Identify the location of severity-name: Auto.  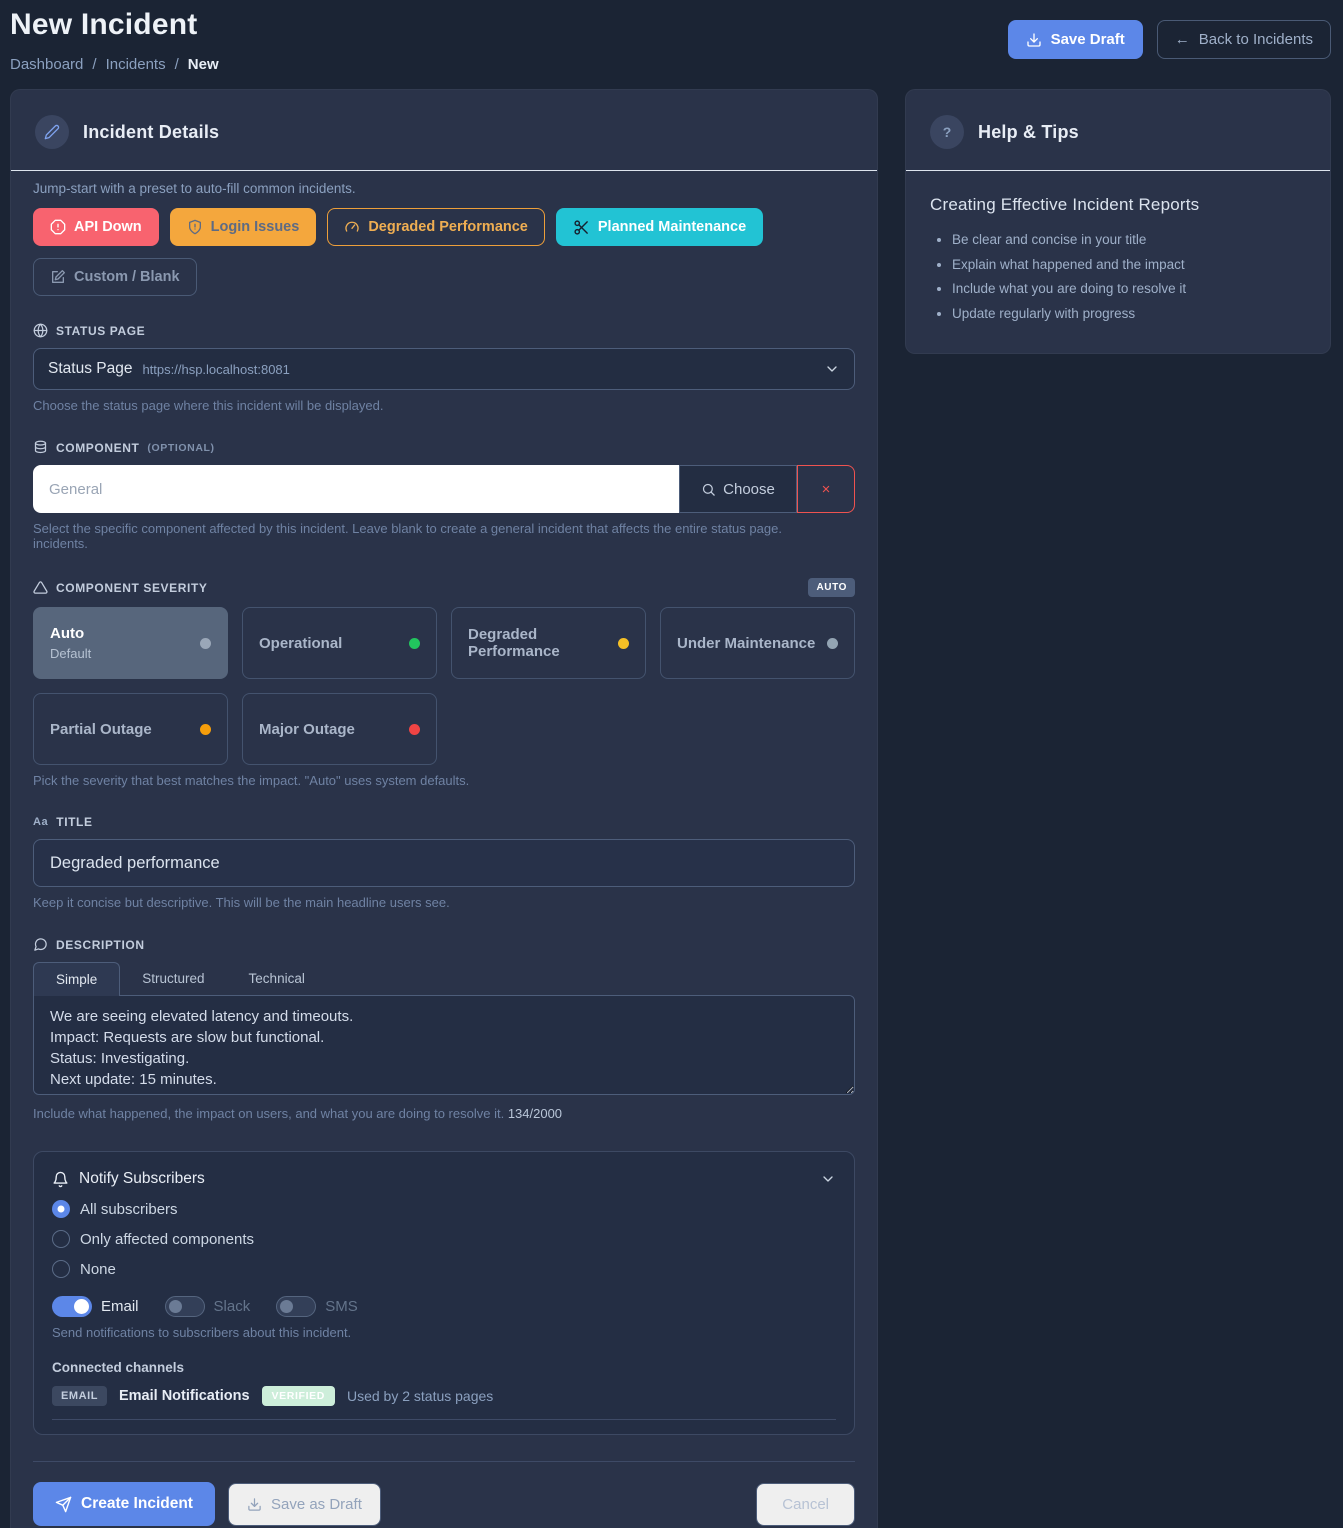
(67, 633).